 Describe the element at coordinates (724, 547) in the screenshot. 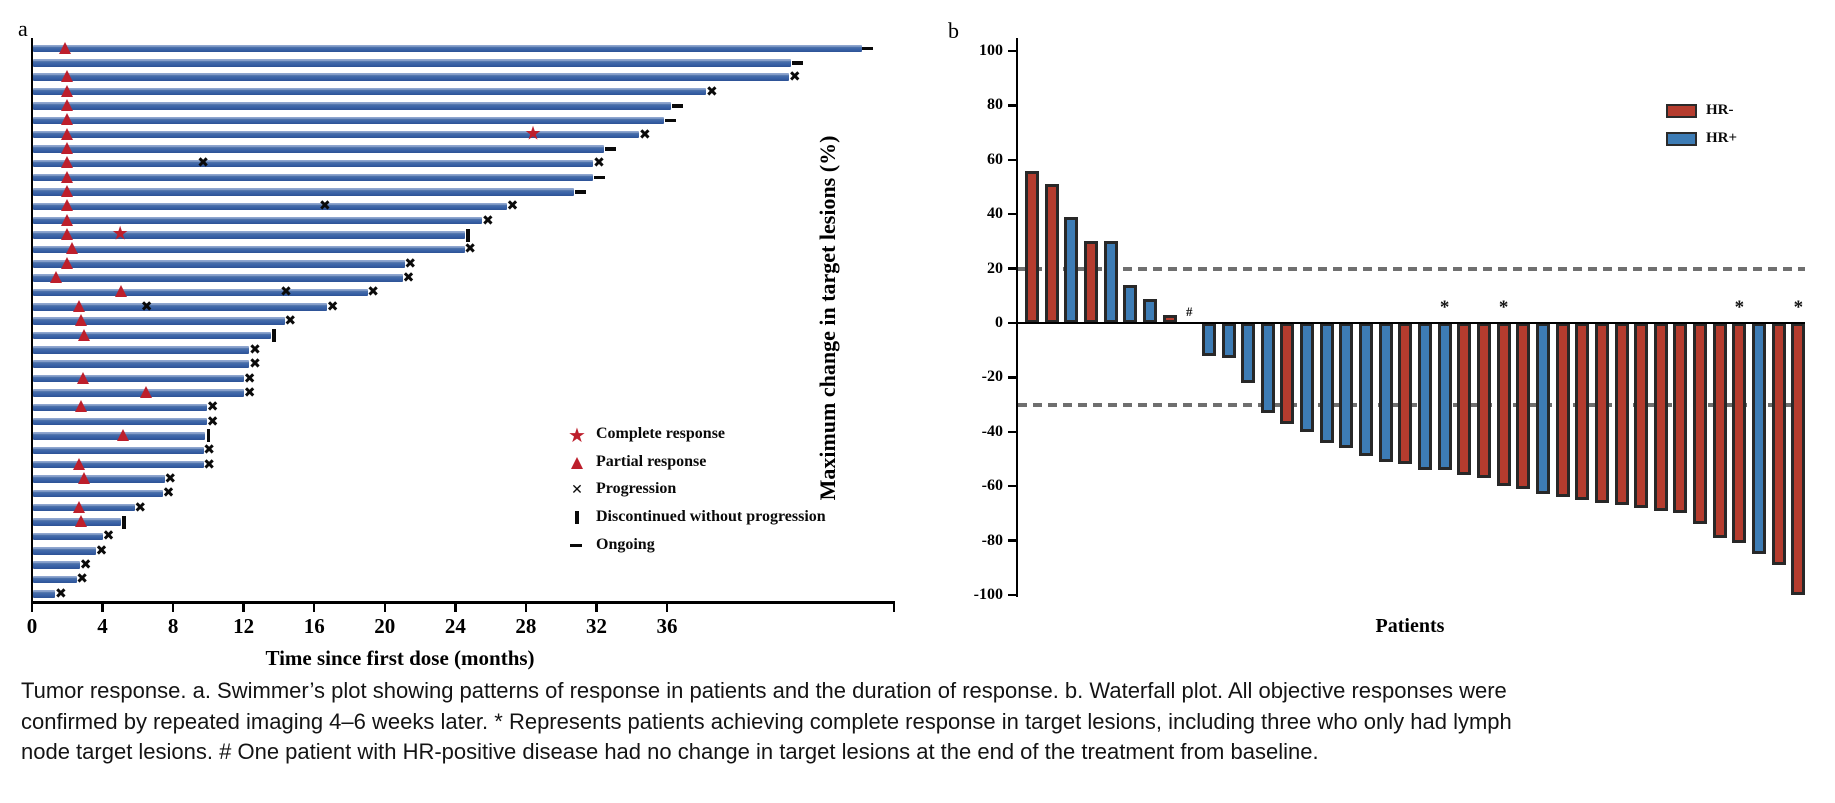

I see `swimmer-legend-row: Ongoing` at that location.